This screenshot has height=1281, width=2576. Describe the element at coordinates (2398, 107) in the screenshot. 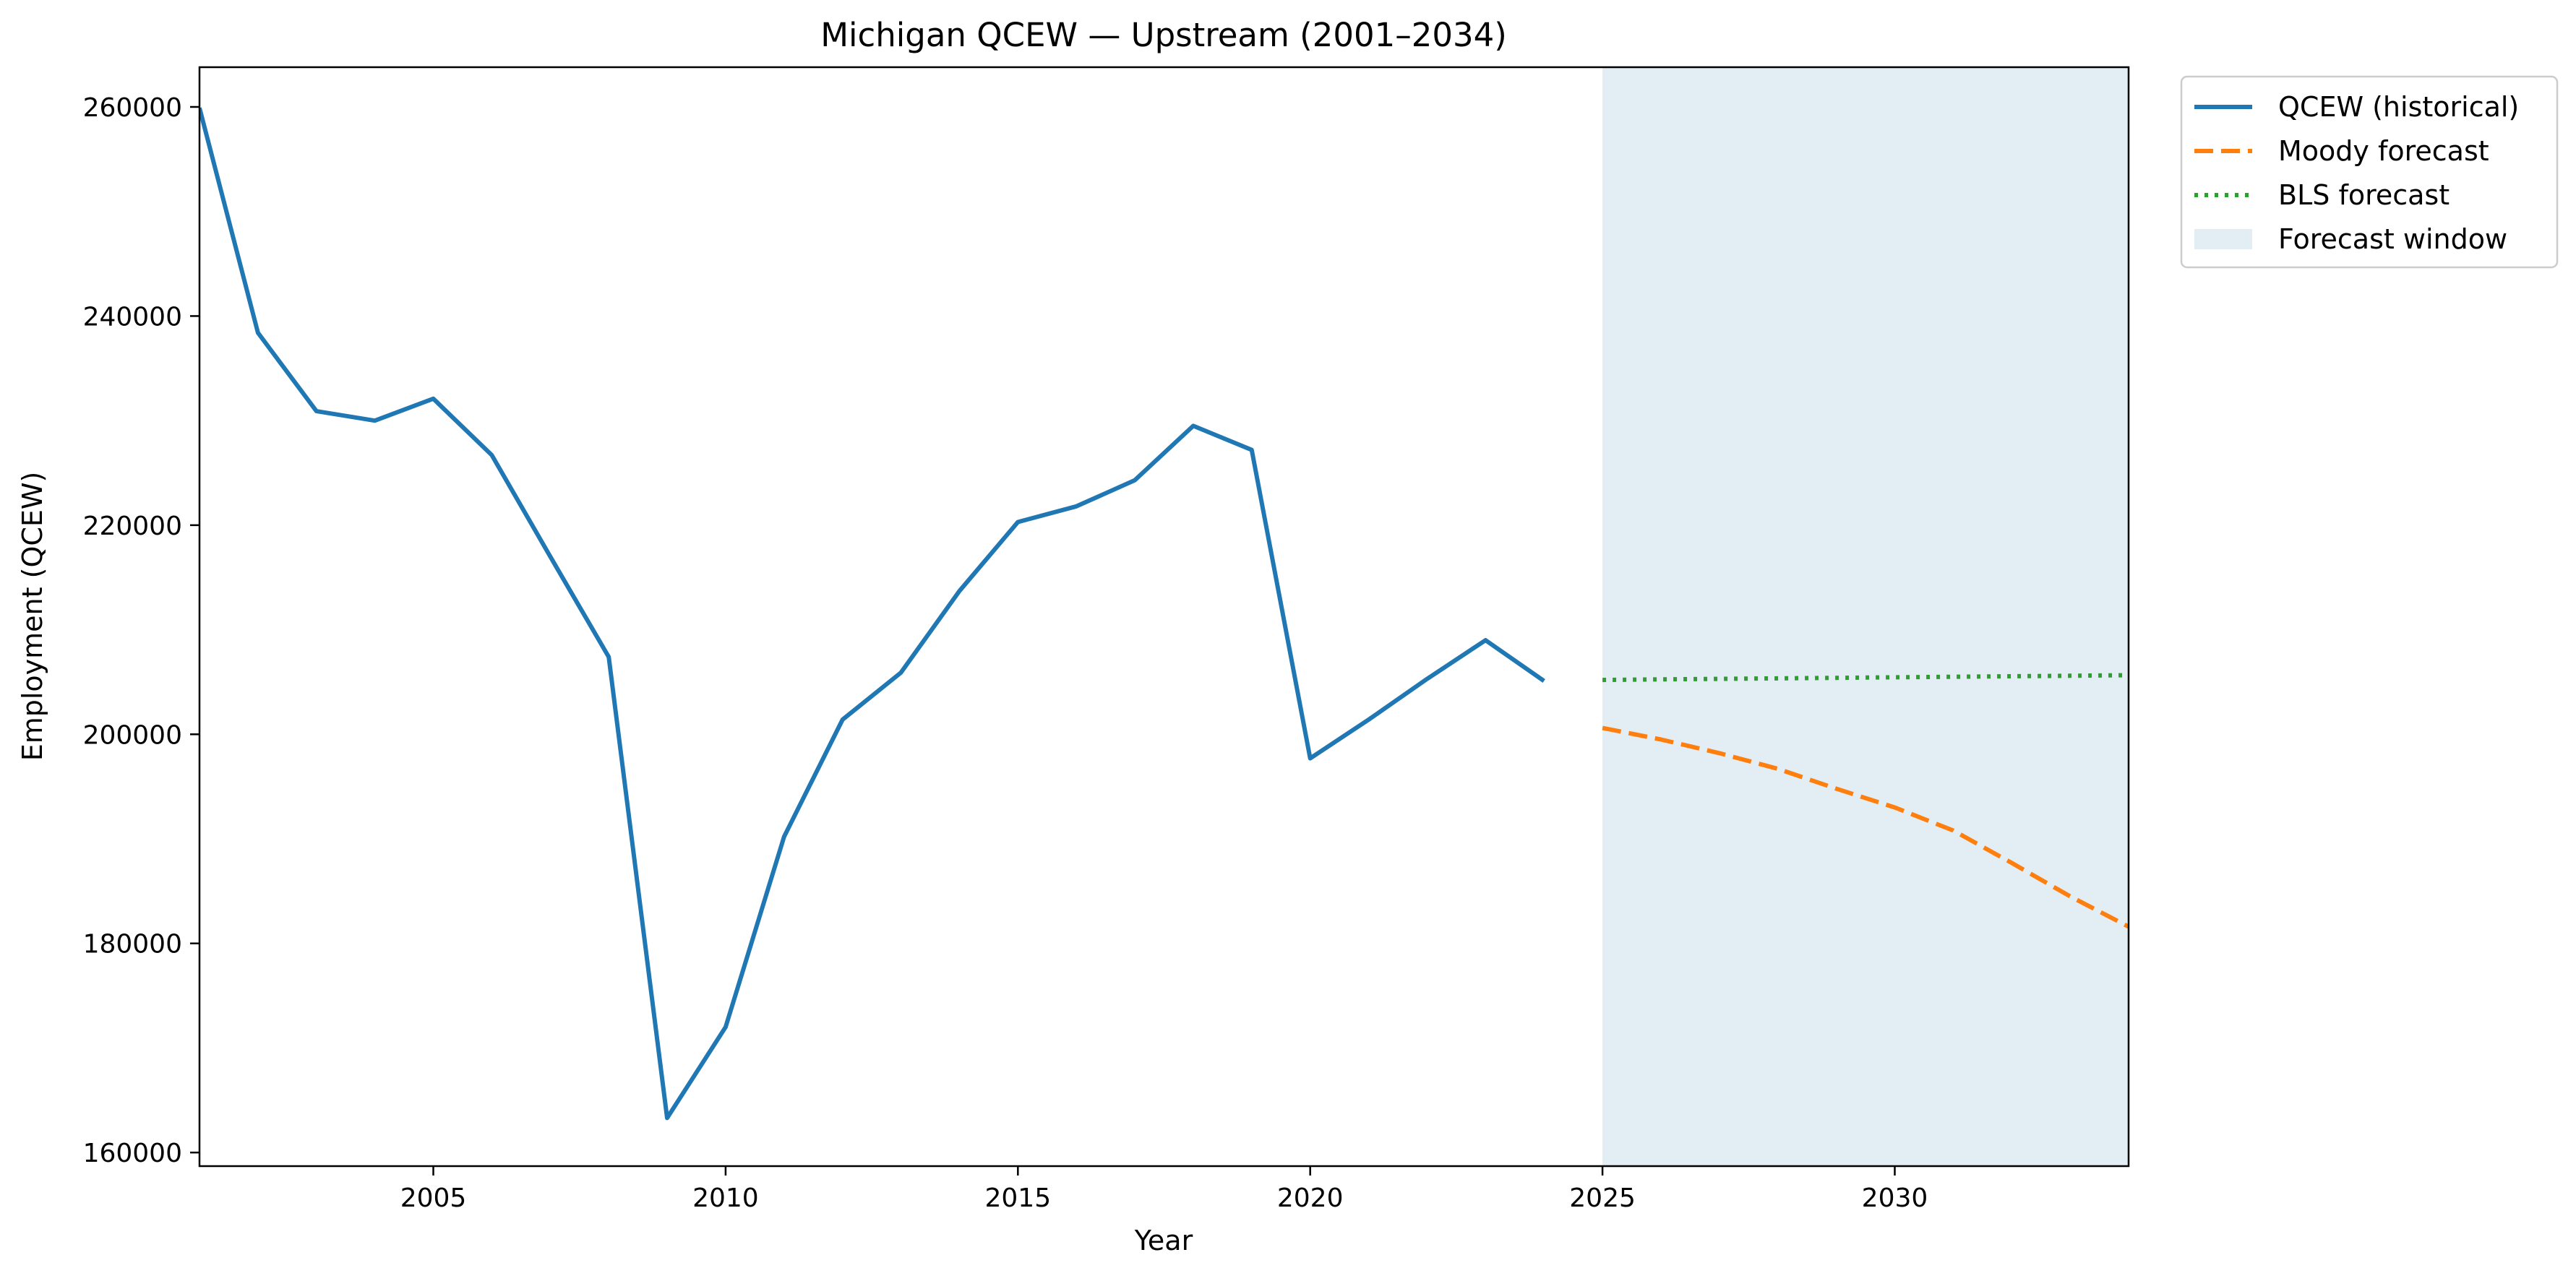

I see `legend-label-0: QCEW (historical)` at that location.